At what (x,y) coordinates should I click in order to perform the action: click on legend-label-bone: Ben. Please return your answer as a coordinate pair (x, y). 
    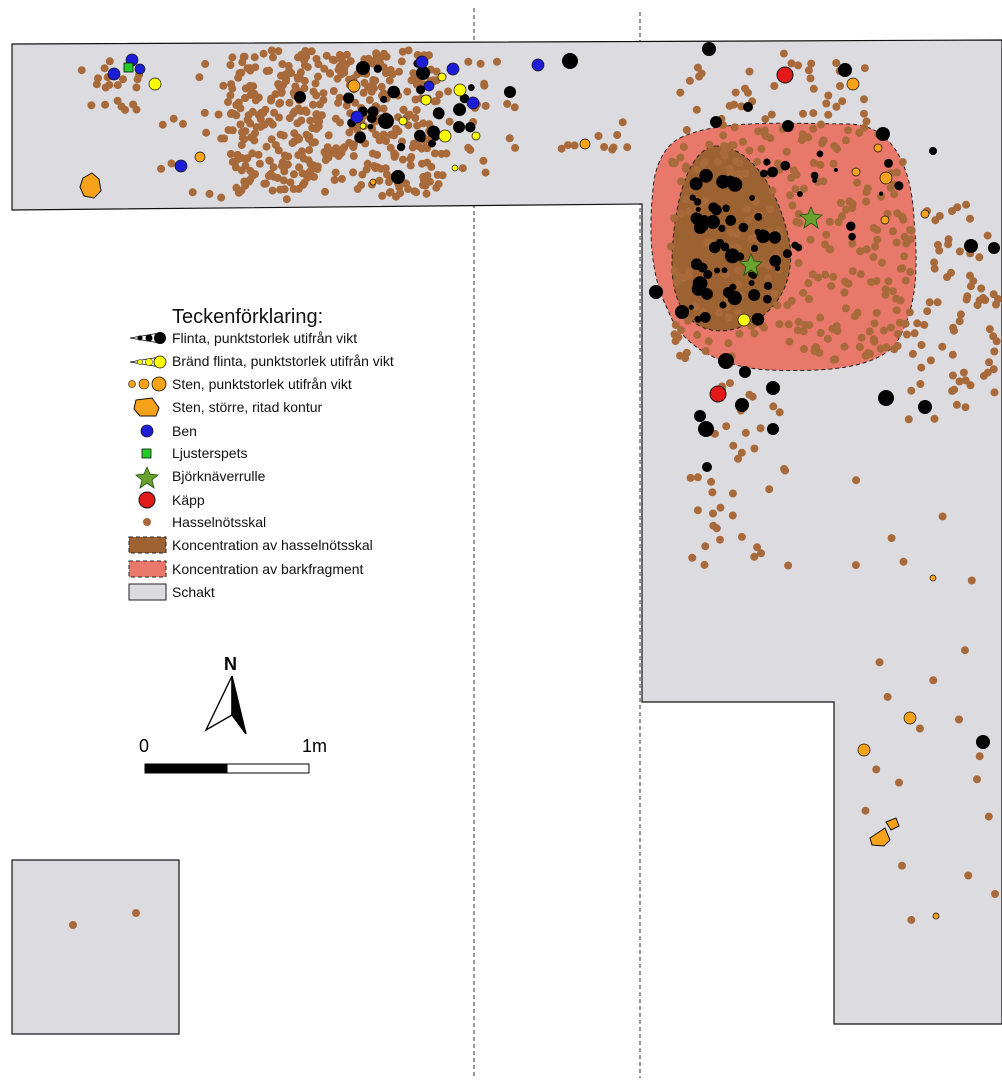
    Looking at the image, I should click on (184, 431).